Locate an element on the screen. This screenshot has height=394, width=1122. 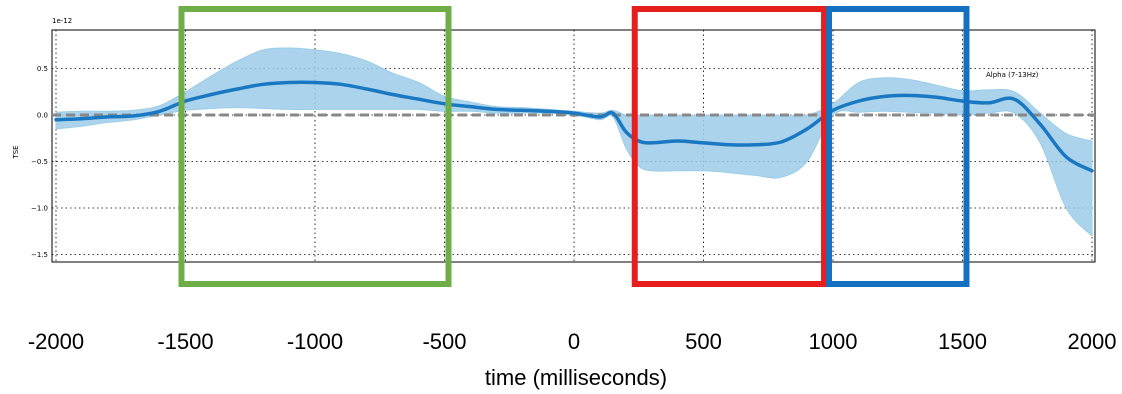
x-tick-label: 1500 is located at coordinates (962, 341).